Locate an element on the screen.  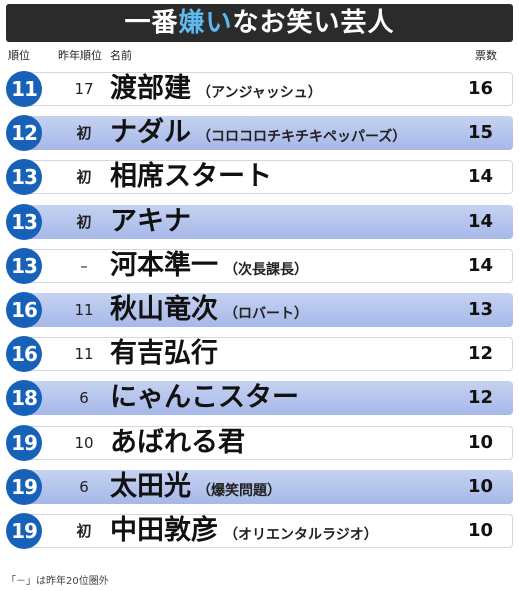
vote-count: 13 is located at coordinates (480, 309).